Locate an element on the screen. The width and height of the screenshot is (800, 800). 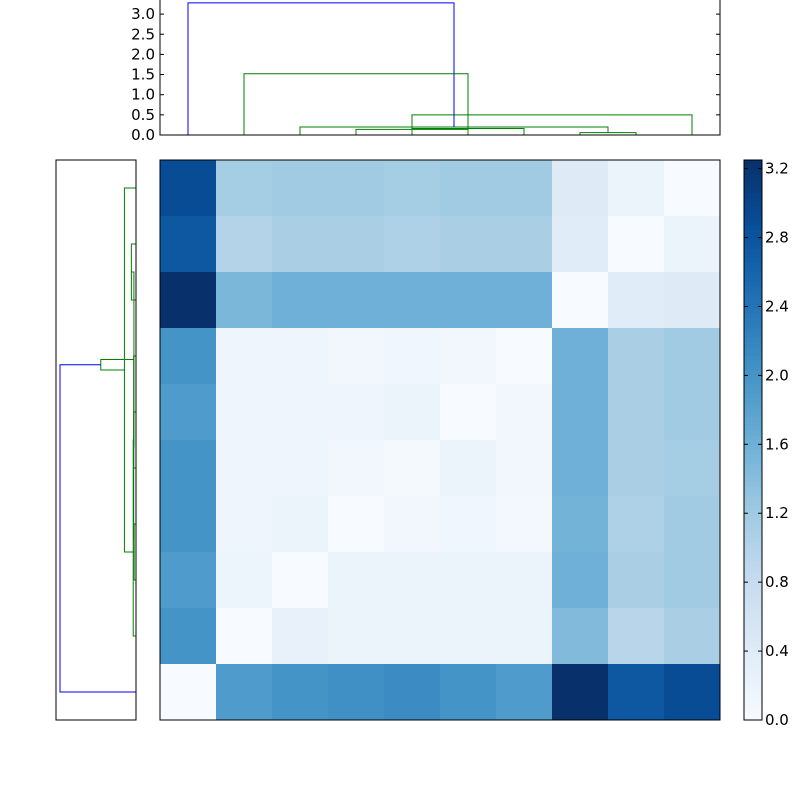
left-dendrogram is located at coordinates (96, 440).